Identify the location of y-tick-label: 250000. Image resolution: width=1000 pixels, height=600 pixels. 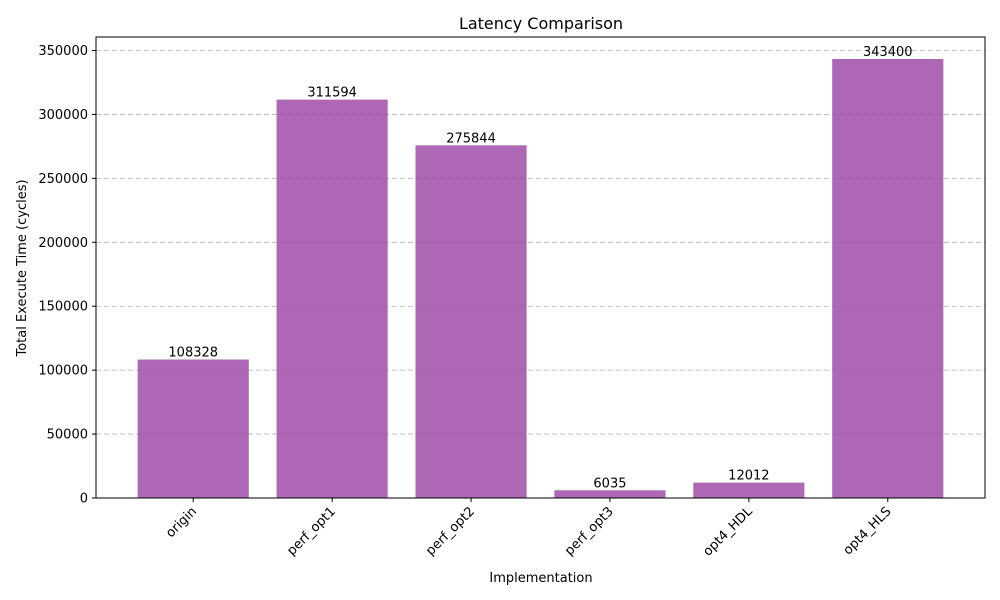
(63, 179).